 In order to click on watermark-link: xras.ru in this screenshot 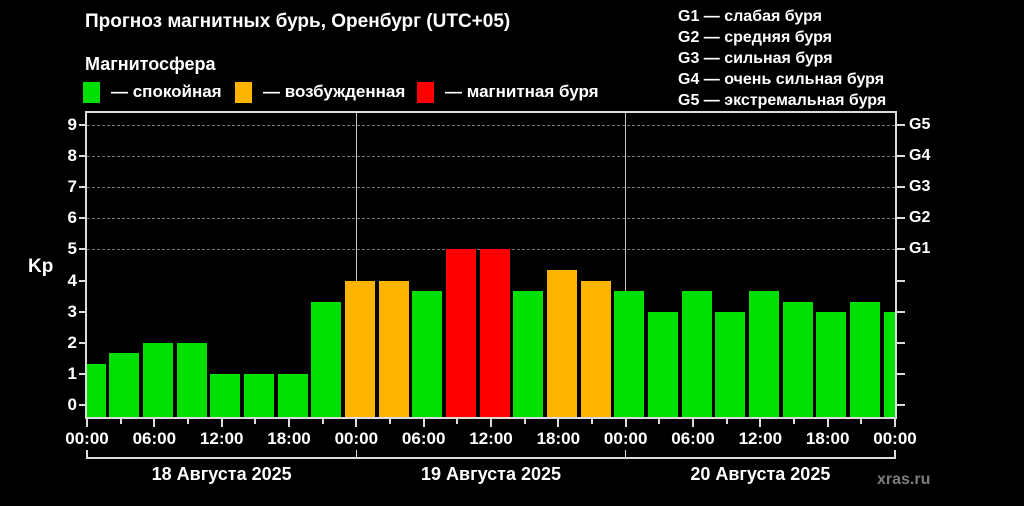, I will do `click(904, 479)`.